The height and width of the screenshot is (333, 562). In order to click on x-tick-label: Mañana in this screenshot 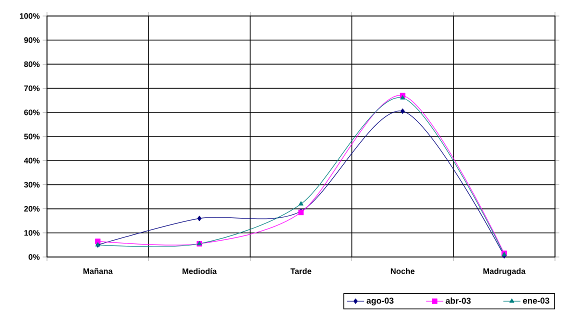, I will do `click(98, 271)`.